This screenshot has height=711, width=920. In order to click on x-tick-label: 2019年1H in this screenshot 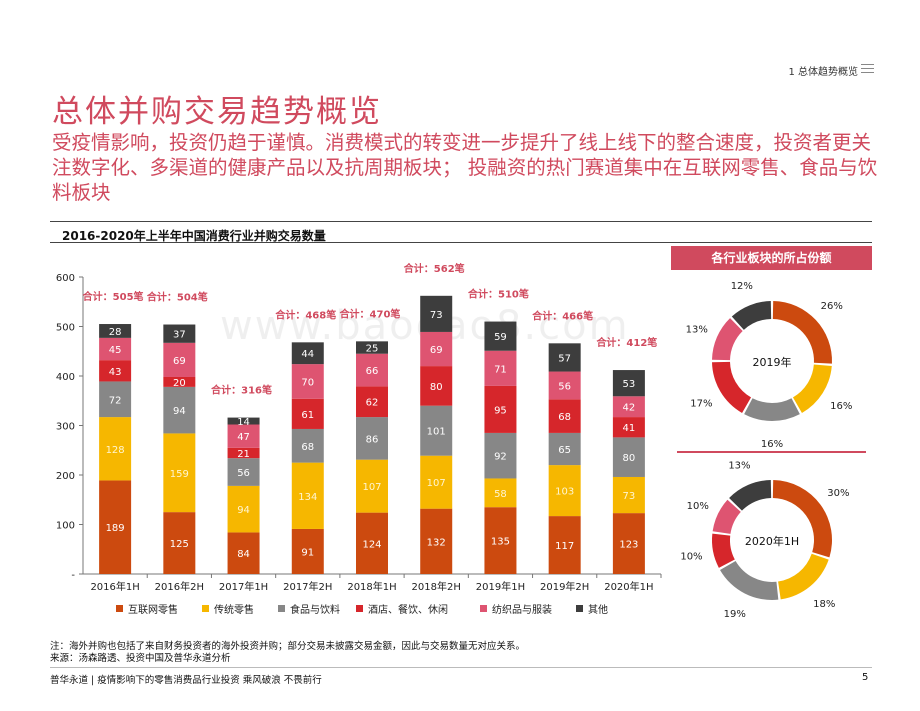, I will do `click(500, 586)`.